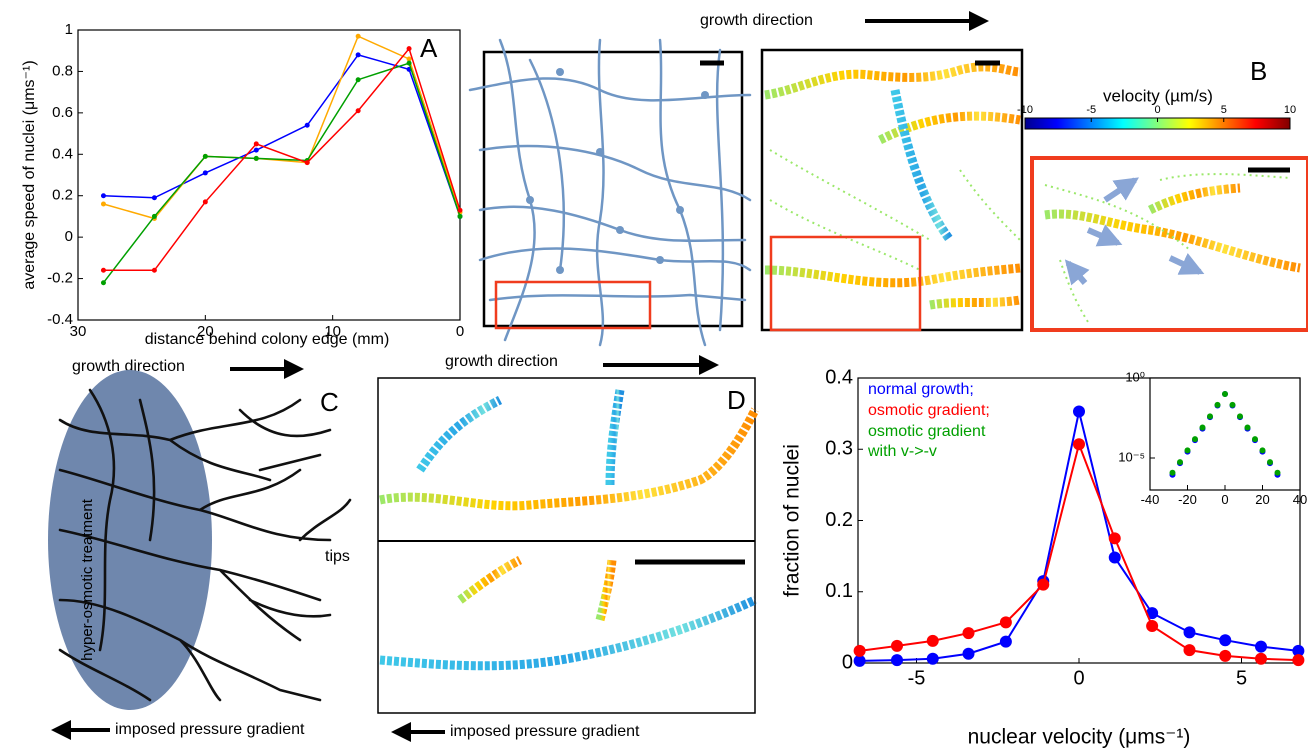 This screenshot has width=1308, height=752. Describe the element at coordinates (839, 449) in the screenshot. I see `y-tick-label: 0.3` at that location.